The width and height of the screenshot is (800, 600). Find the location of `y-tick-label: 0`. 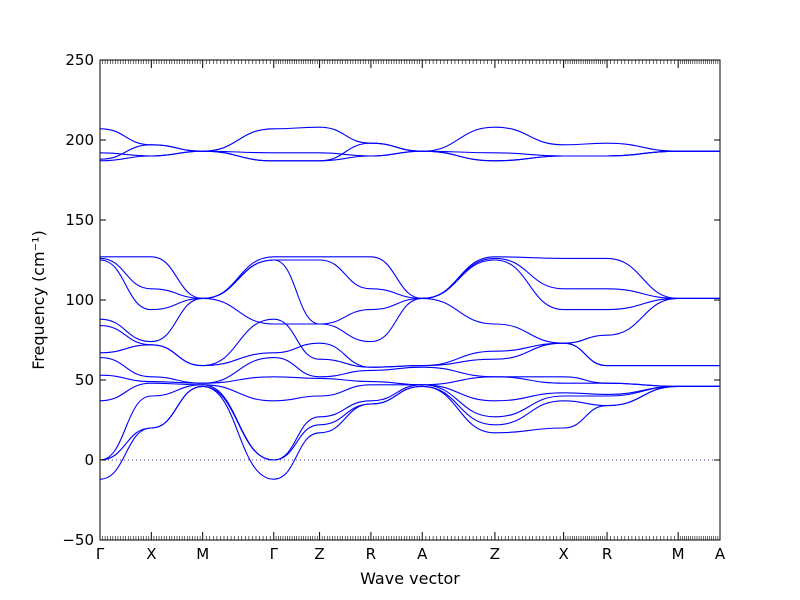

y-tick-label: 0 is located at coordinates (89, 460).